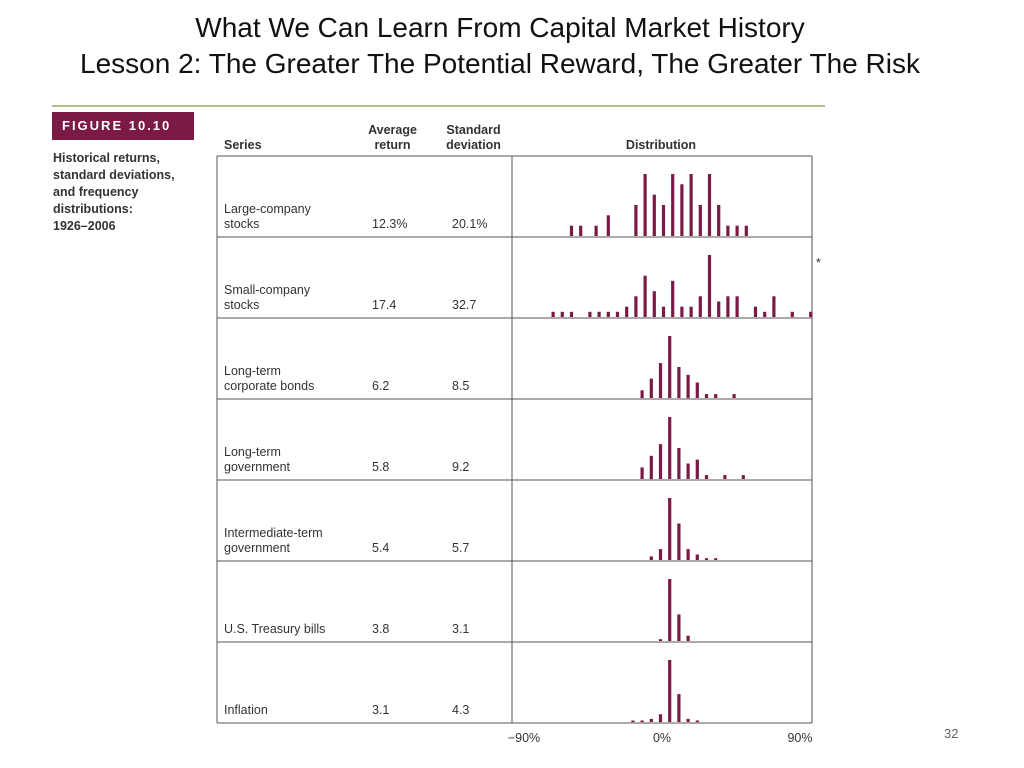 This screenshot has height=768, width=1024. Describe the element at coordinates (460, 629) in the screenshot. I see `standard-deviation-value: 3.1` at that location.